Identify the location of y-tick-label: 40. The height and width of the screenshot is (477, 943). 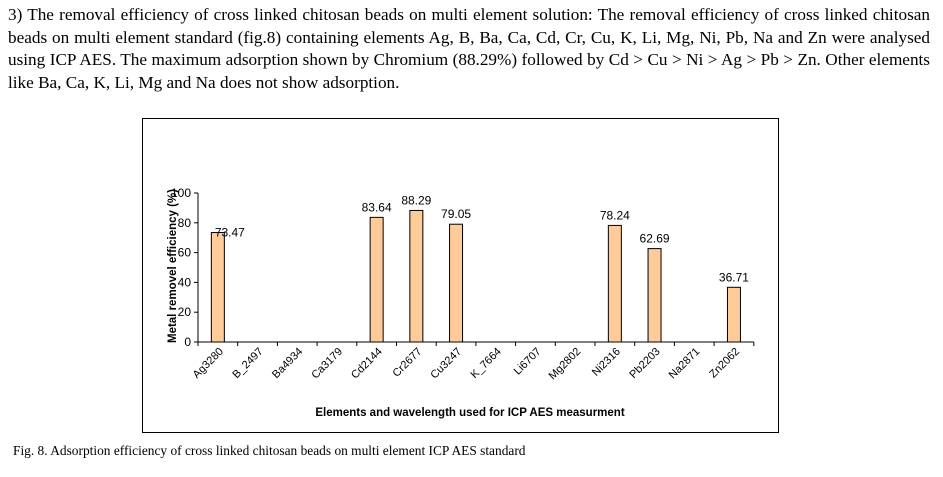
(185, 282).